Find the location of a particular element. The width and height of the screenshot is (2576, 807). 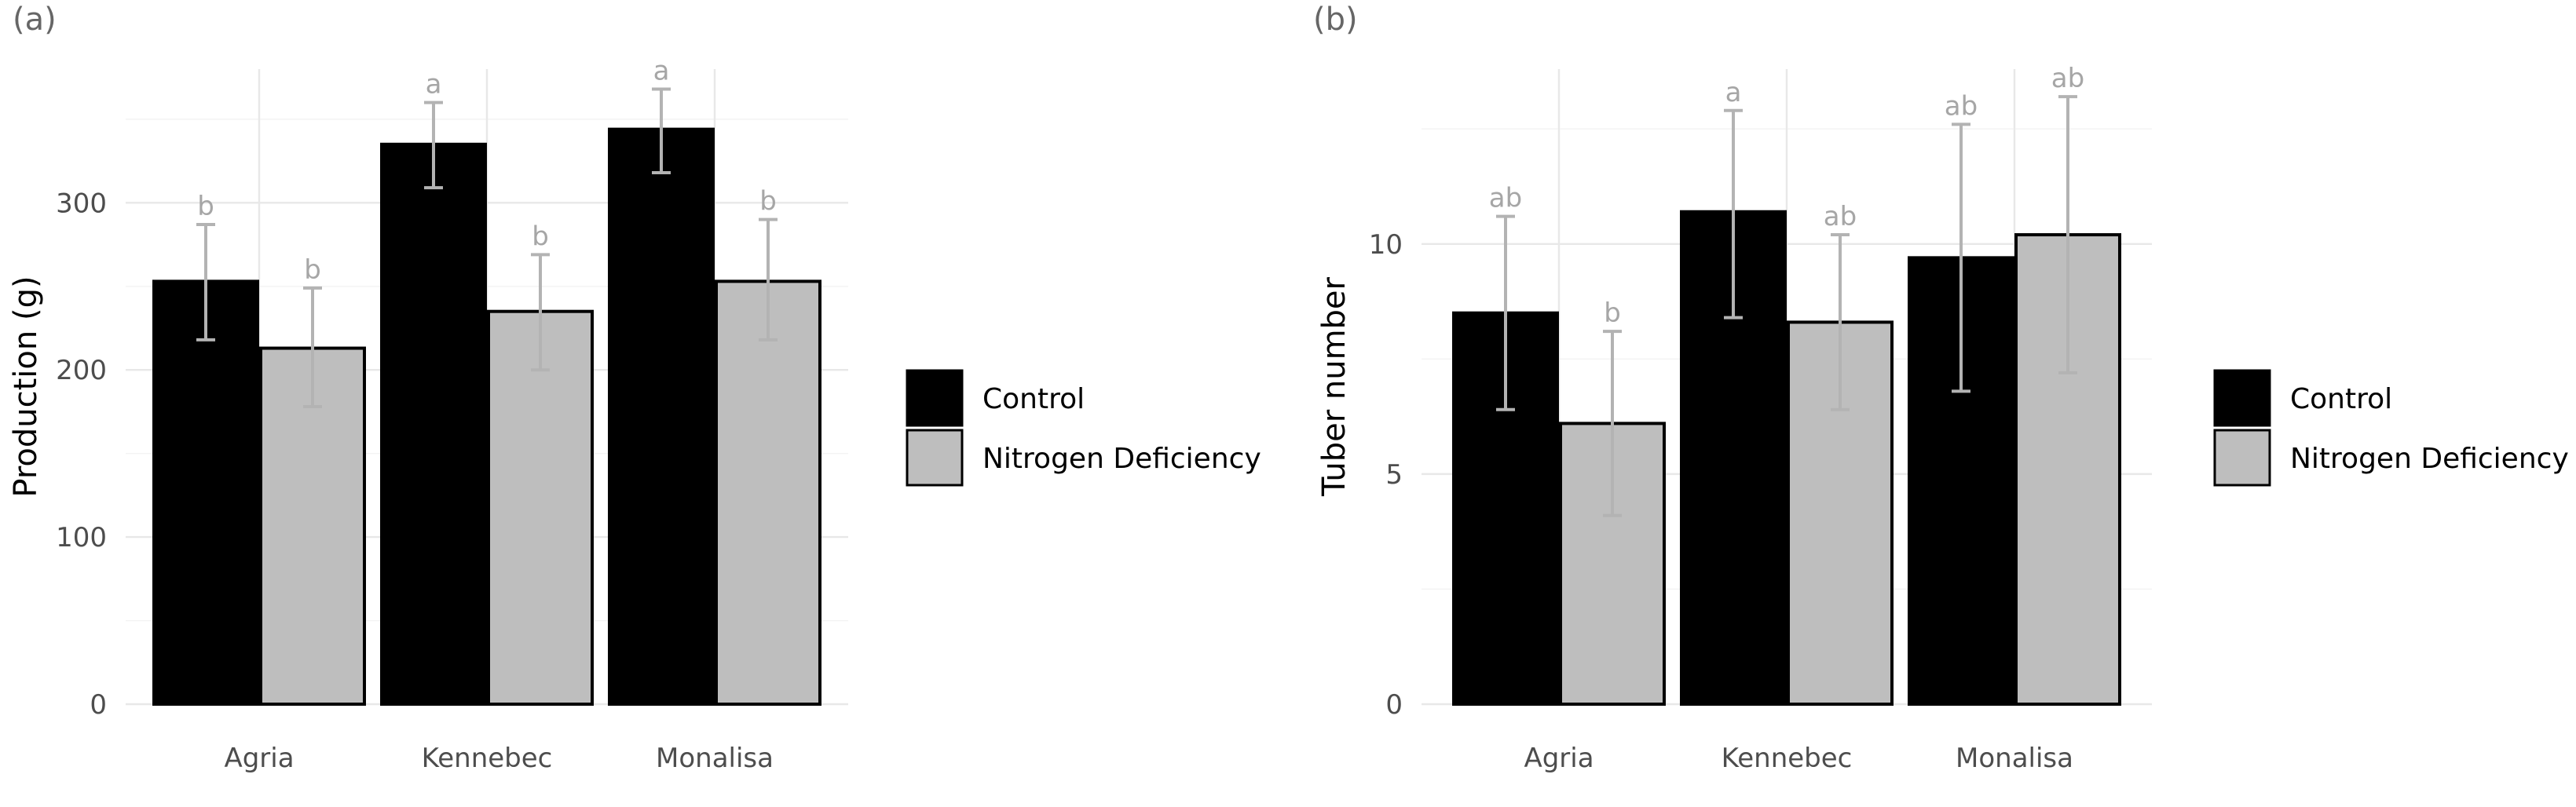

bar-nitrogen-deficiency-monalisa is located at coordinates (768, 492).